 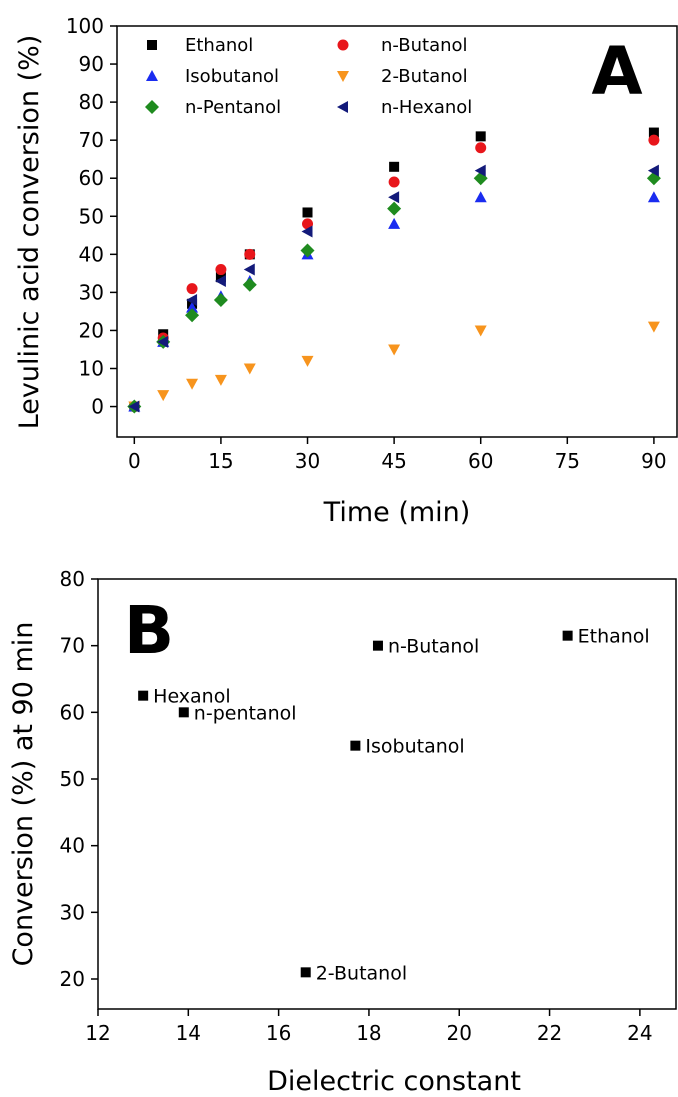 I want to click on panel-a-x-tick-label: 15, so click(x=220, y=461).